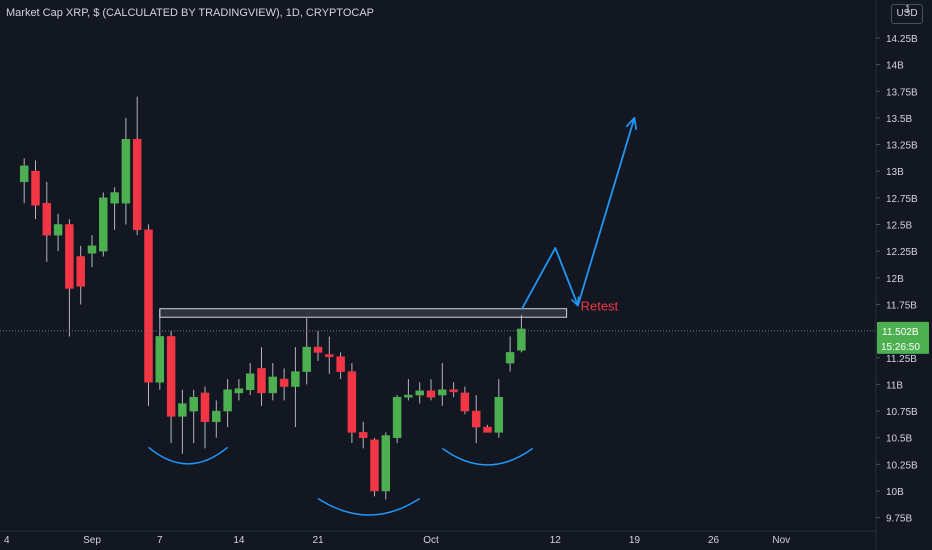 The height and width of the screenshot is (550, 932). I want to click on time-tick-label: 7, so click(160, 540).